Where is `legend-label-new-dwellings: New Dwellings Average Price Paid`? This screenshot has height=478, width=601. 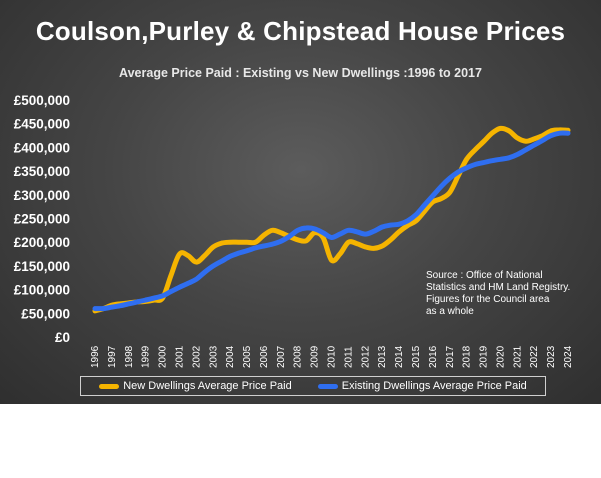
legend-label-new-dwellings: New Dwellings Average Price Paid is located at coordinates (207, 386).